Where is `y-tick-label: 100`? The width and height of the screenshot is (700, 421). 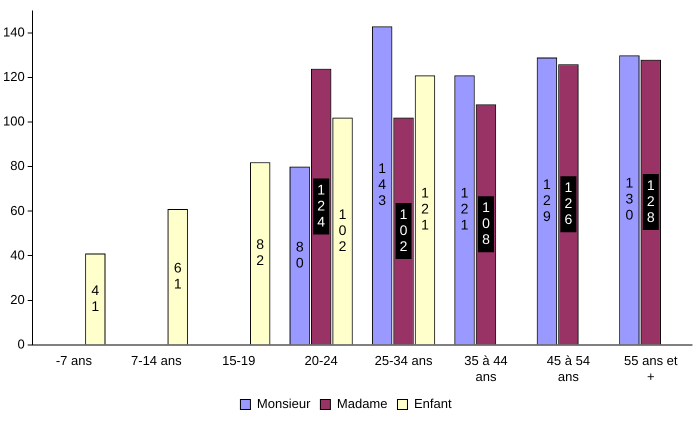
y-tick-label: 100 is located at coordinates (13, 121).